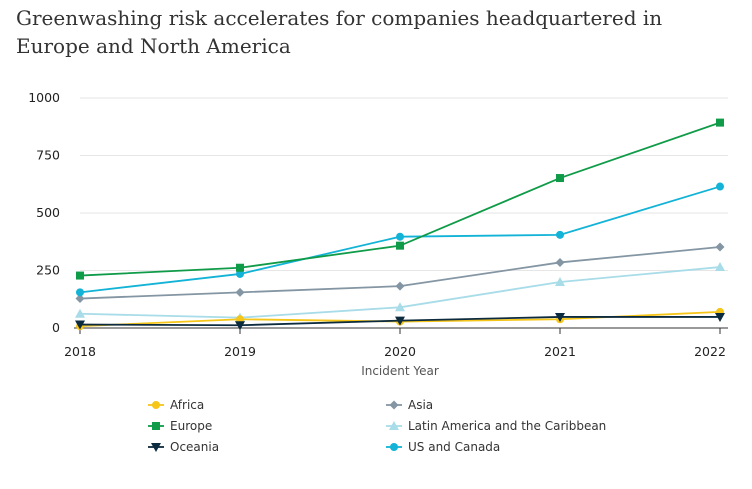 The width and height of the screenshot is (752, 489). I want to click on legend-item: Europe, so click(180, 426).